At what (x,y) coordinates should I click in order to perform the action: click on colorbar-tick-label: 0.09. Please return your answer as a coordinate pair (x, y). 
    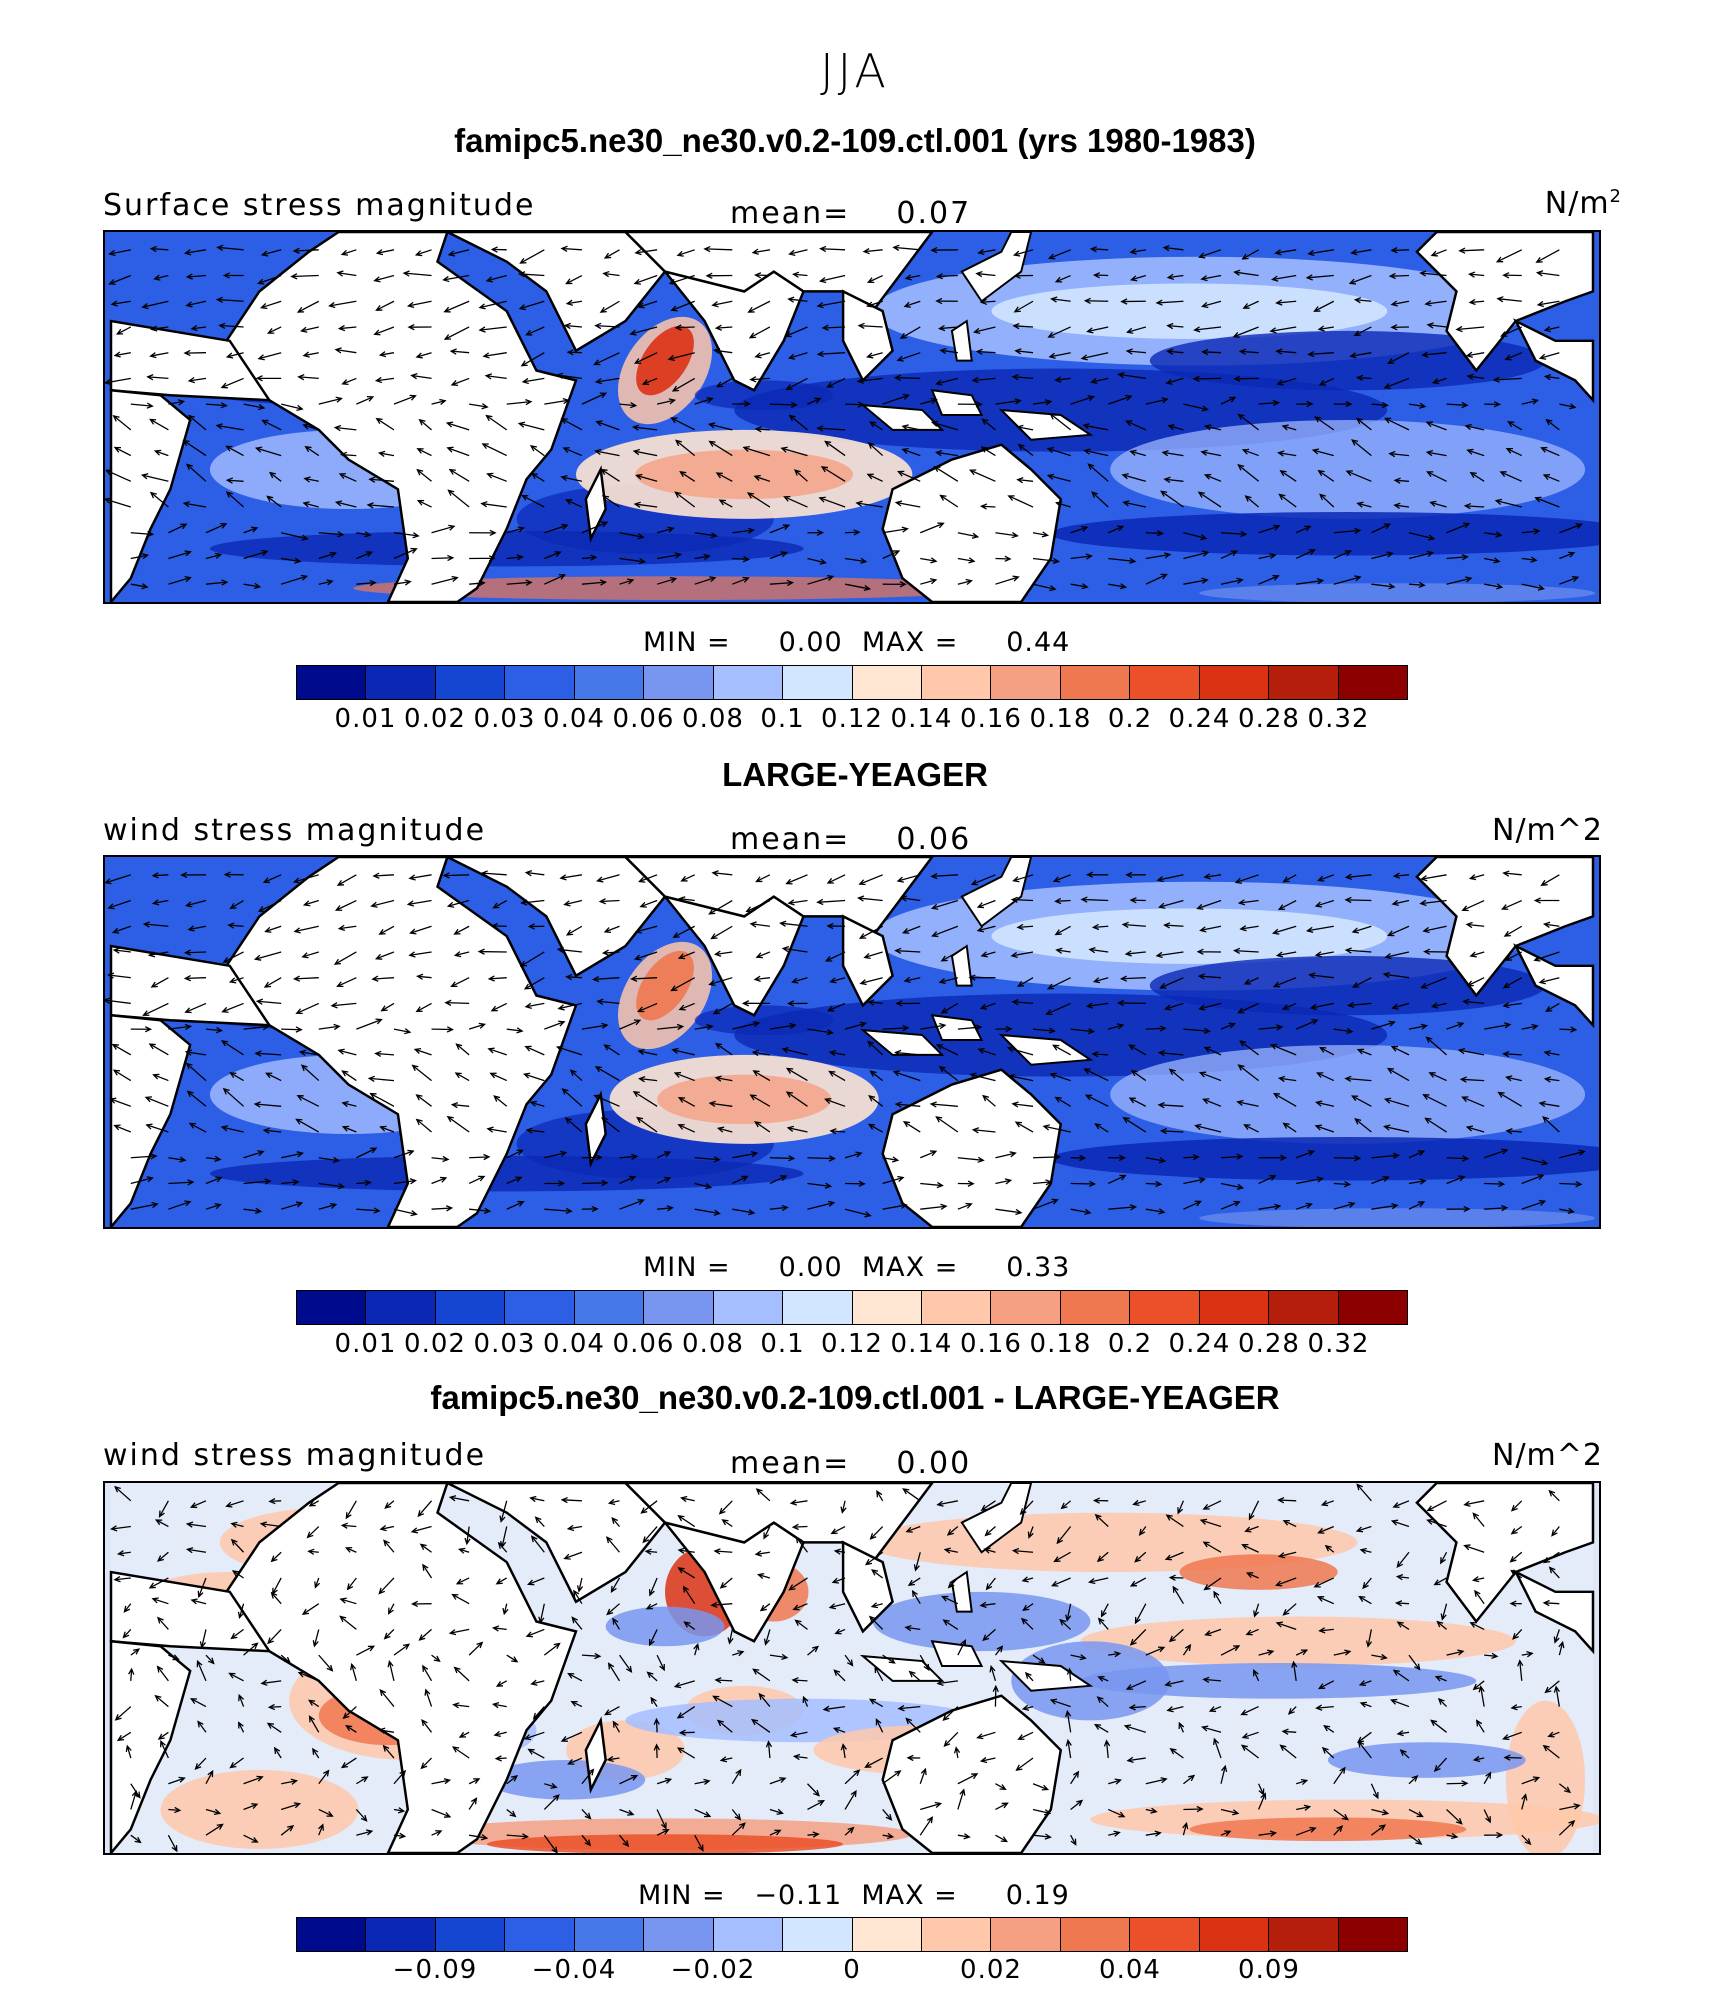
    Looking at the image, I should click on (1269, 1970).